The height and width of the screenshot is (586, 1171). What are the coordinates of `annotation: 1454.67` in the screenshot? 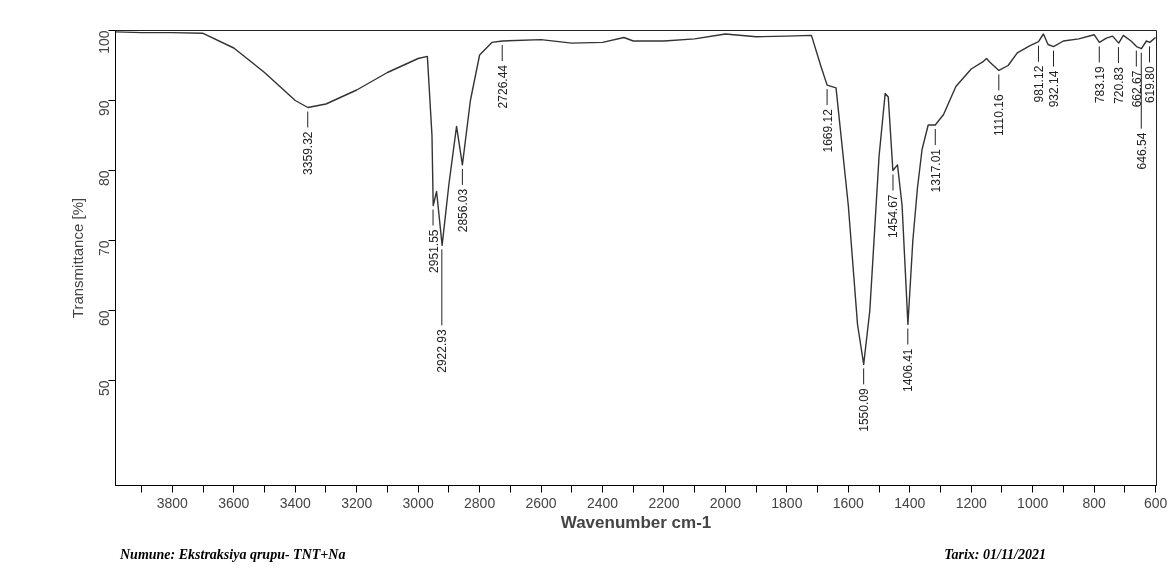 It's located at (893, 216).